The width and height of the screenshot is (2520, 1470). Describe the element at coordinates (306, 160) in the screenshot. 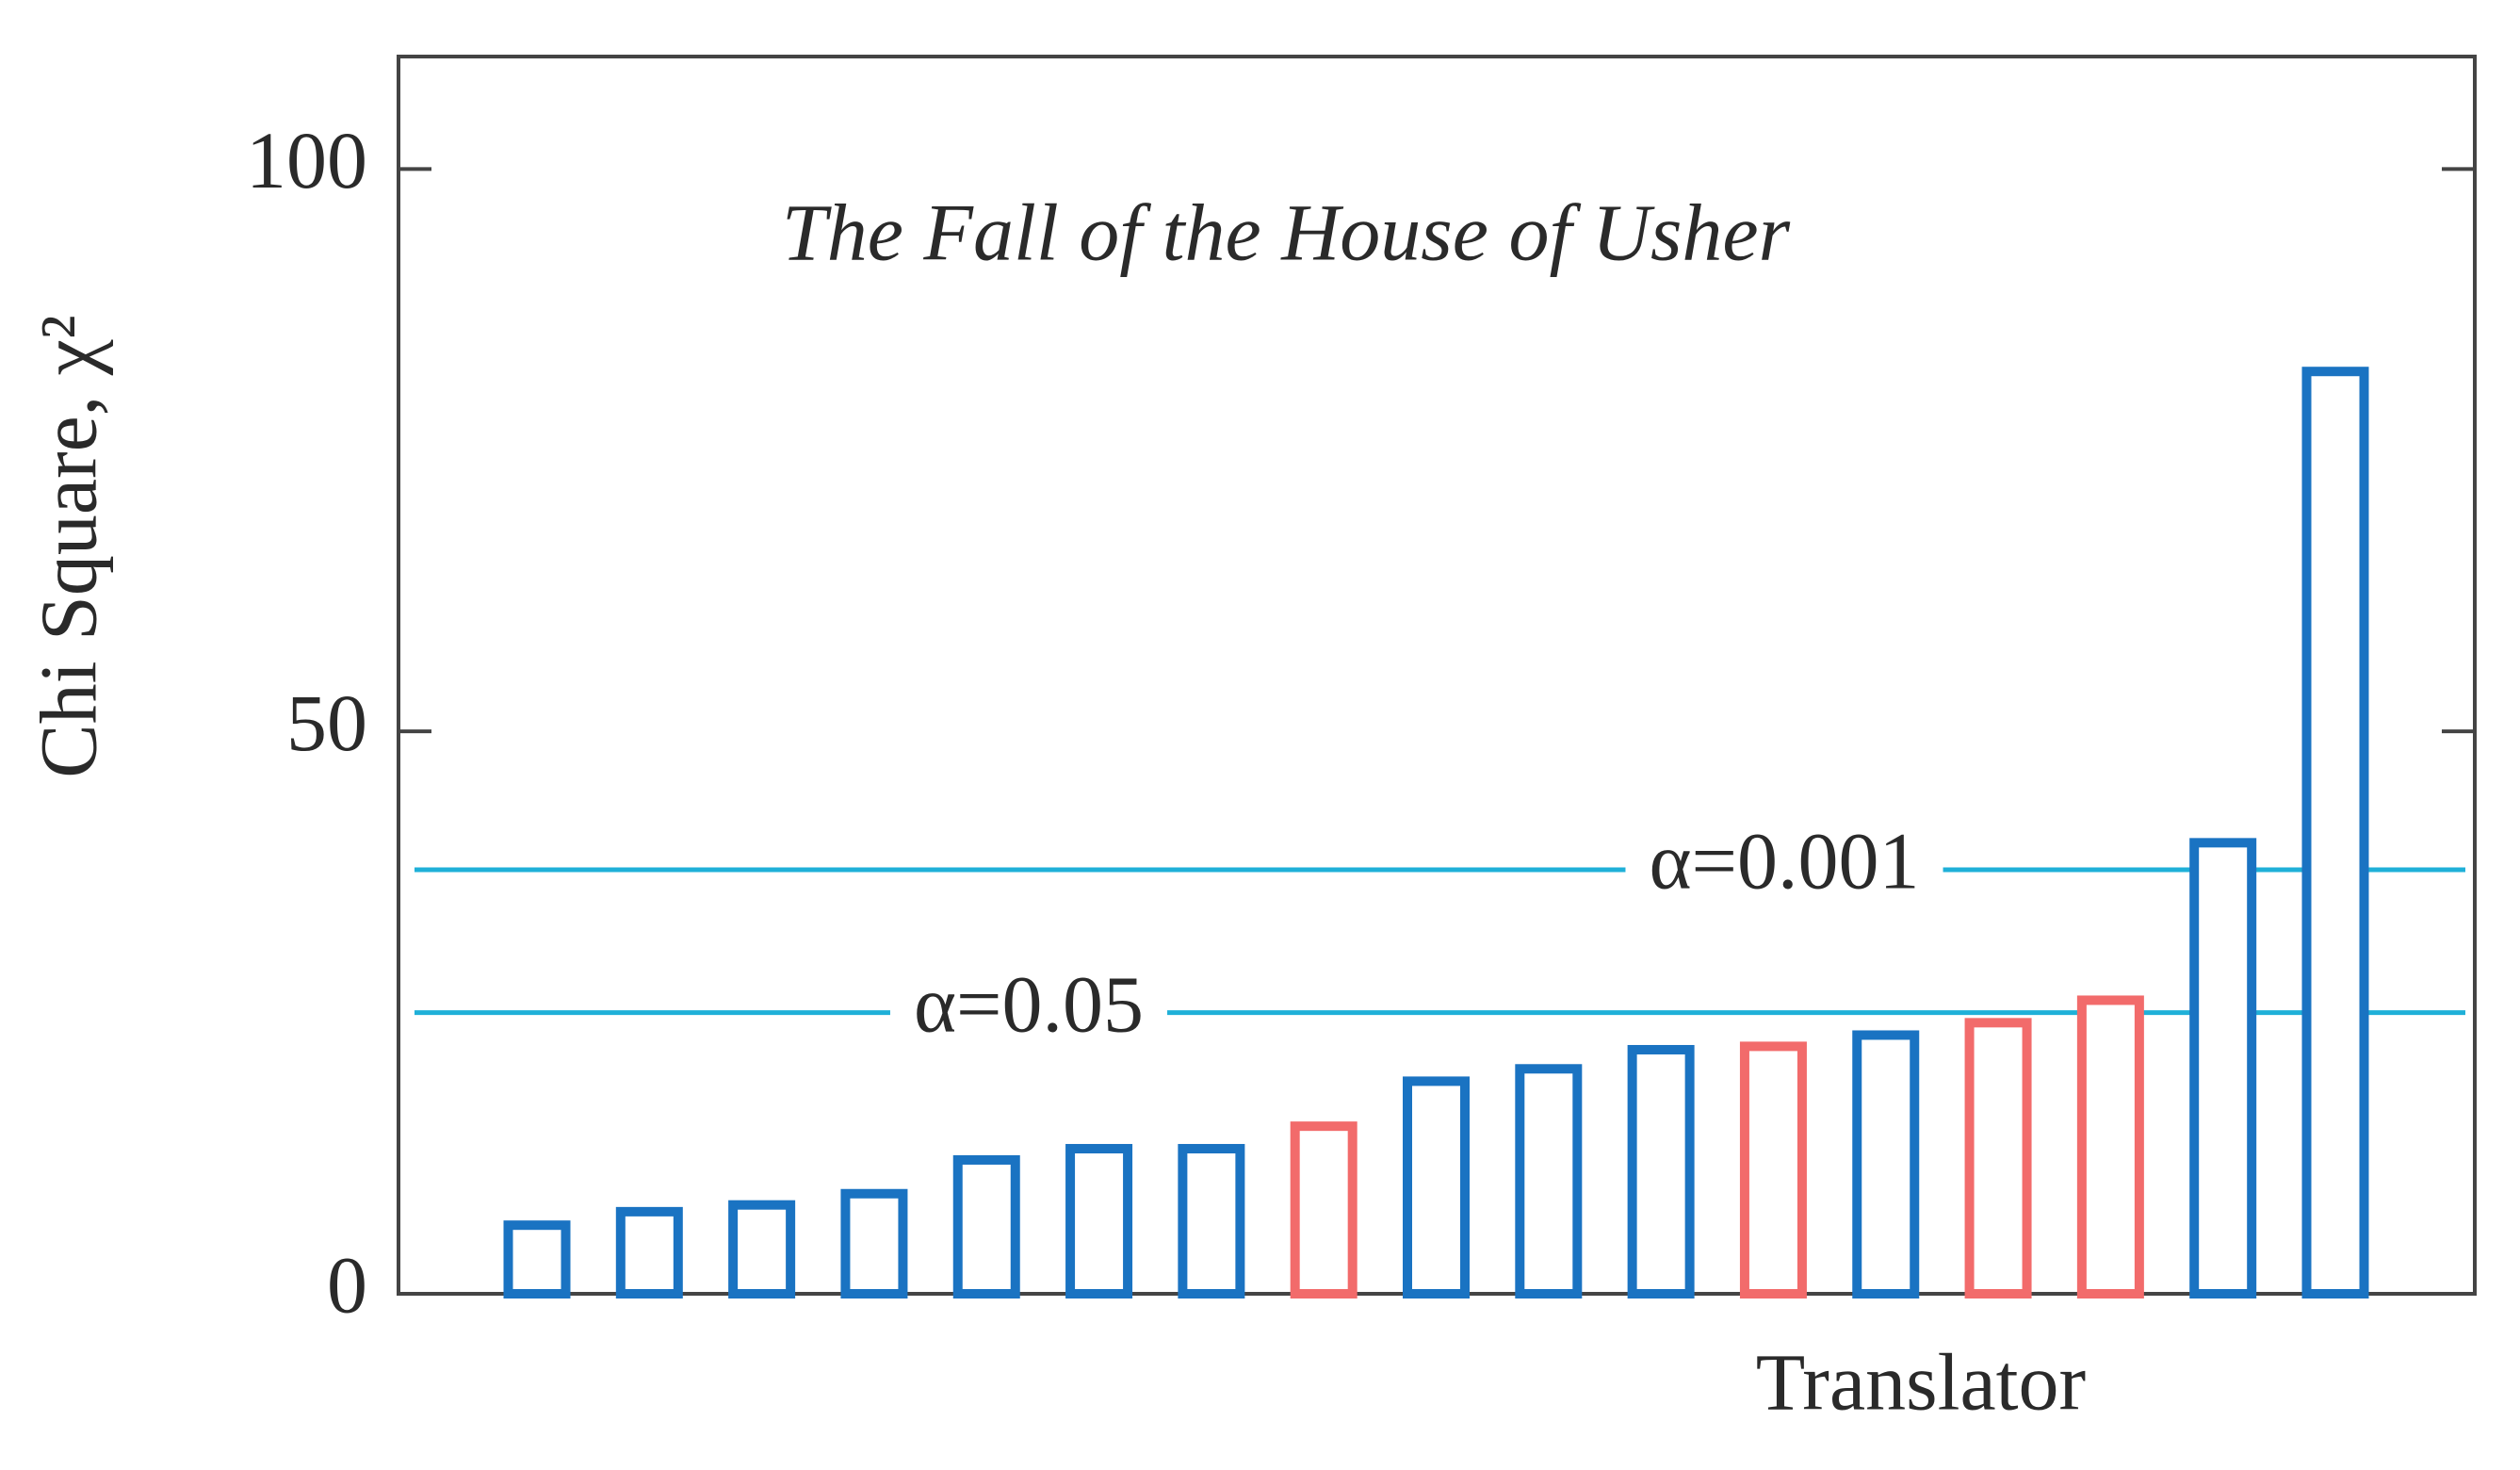

I see `y-tick-label: 100` at that location.